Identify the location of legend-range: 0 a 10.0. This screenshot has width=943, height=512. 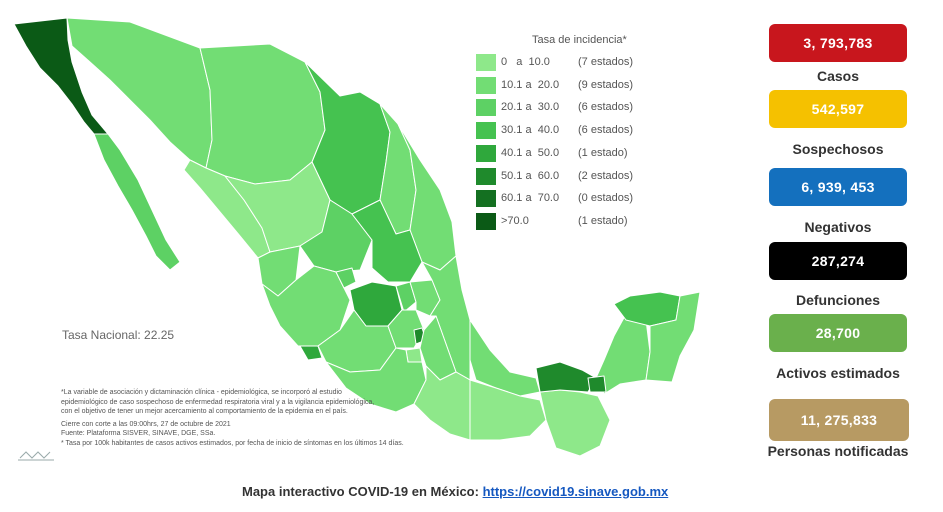
(525, 62).